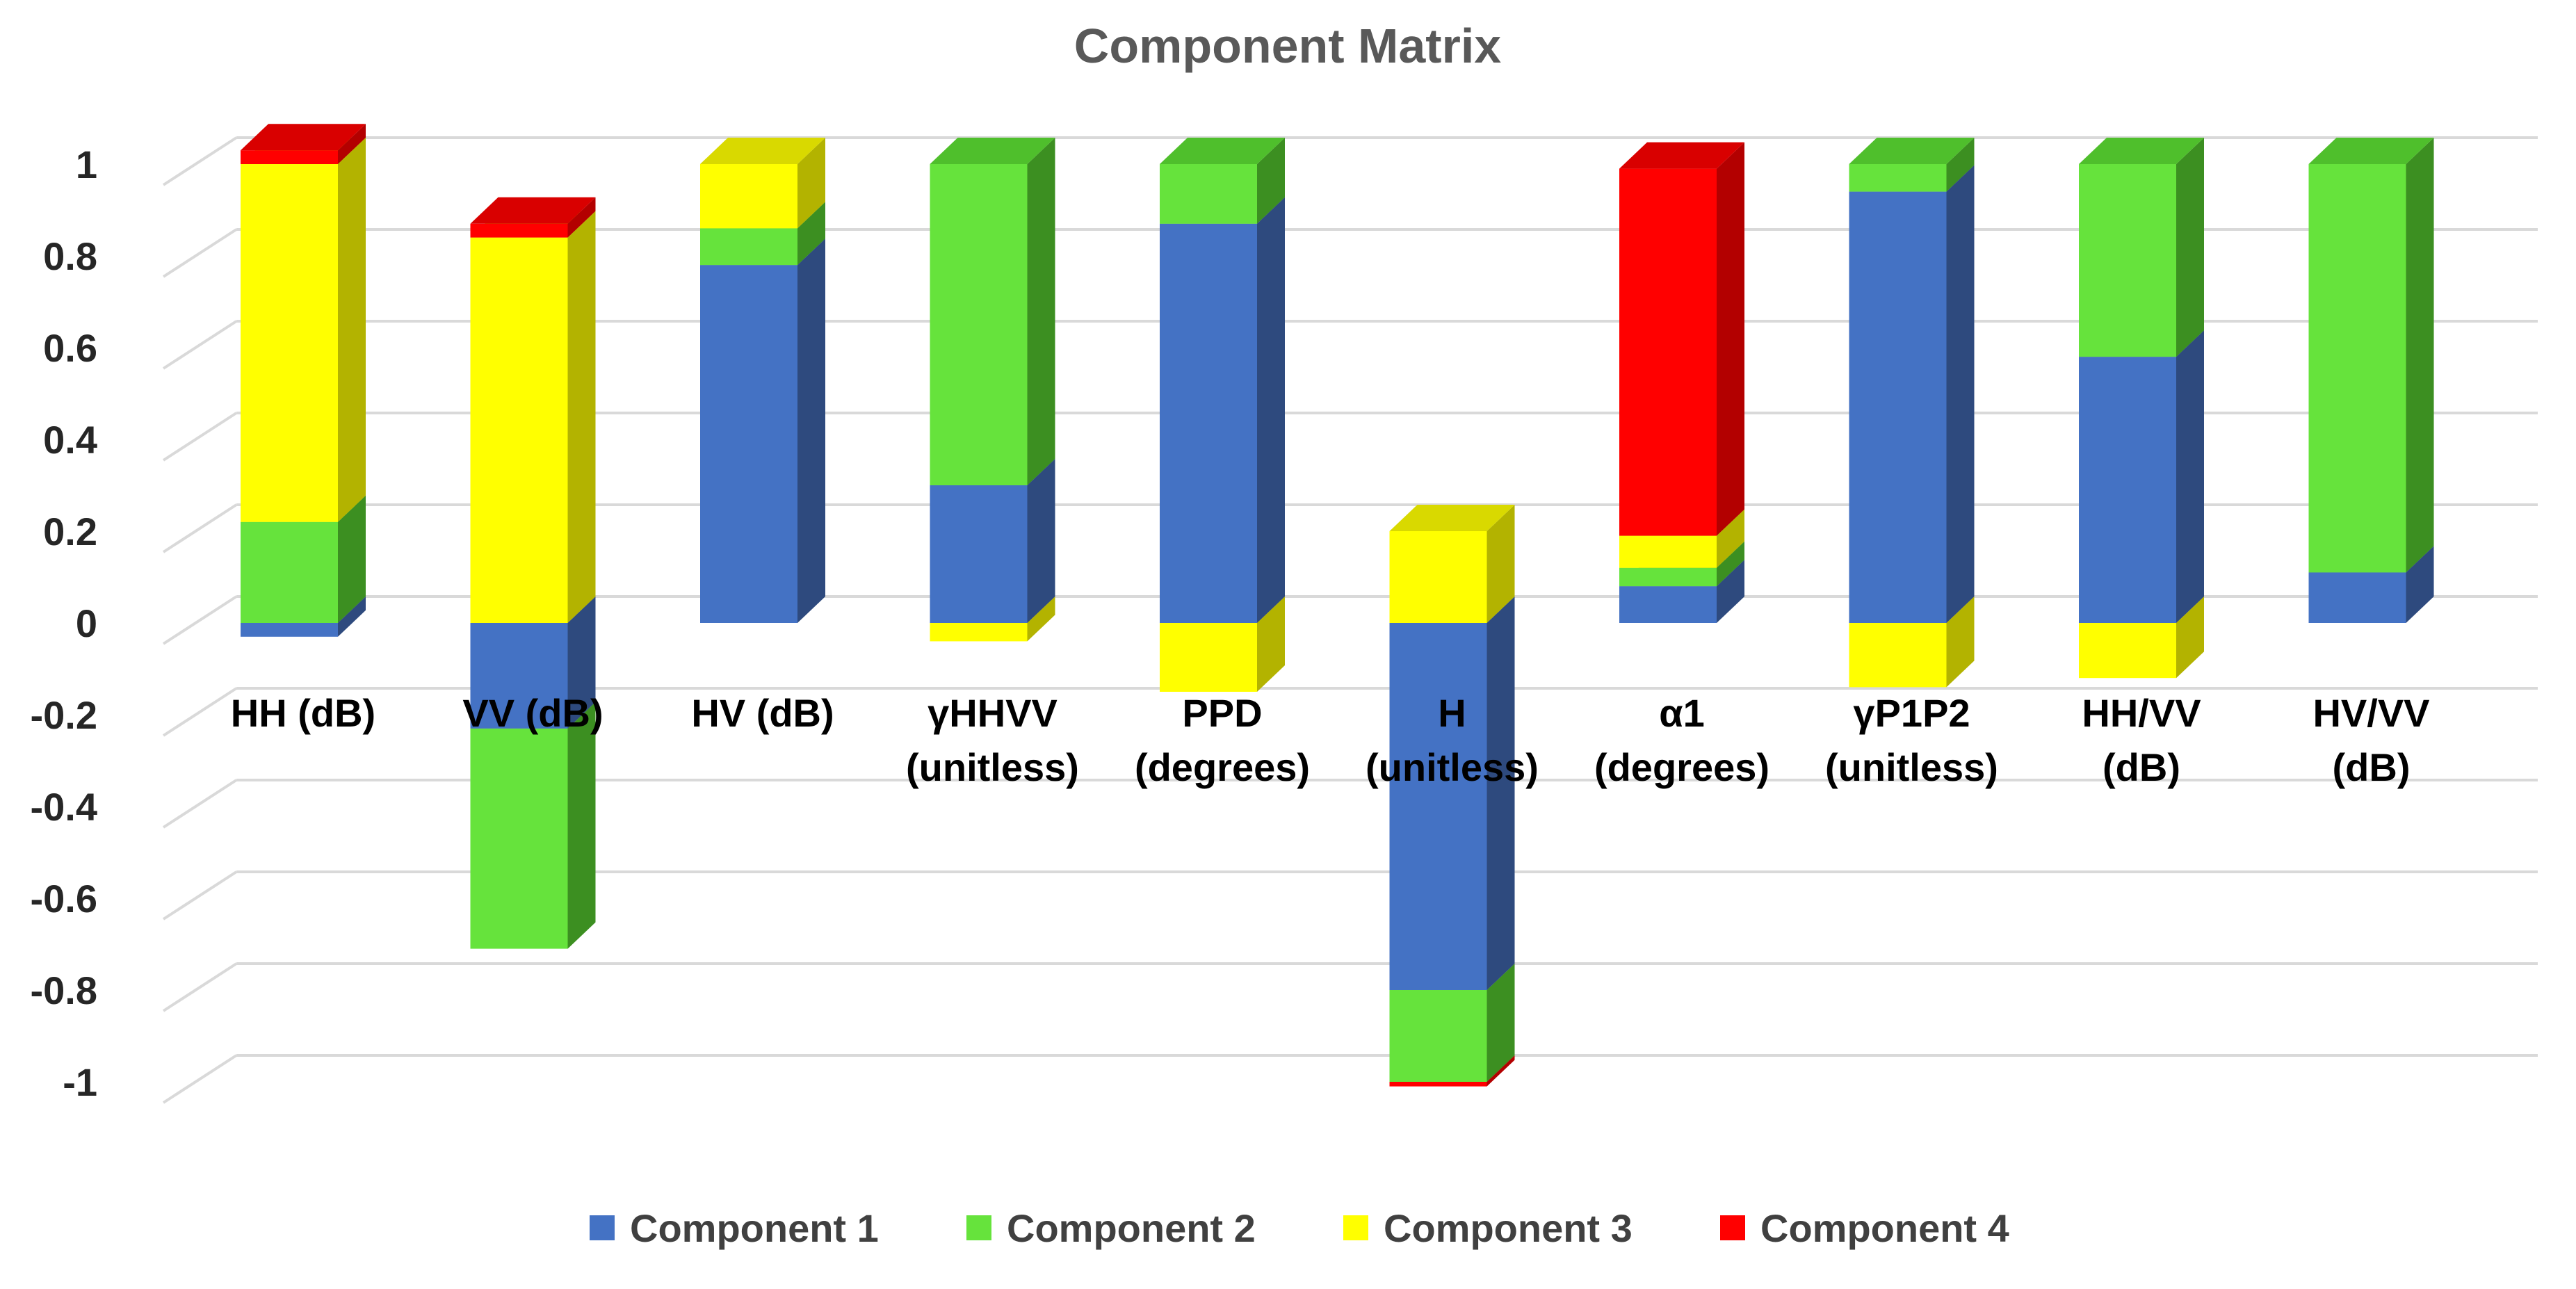 The image size is (2576, 1289). What do you see at coordinates (1501, 1071) in the screenshot?
I see `bar-h-unitless-component-4-side` at bounding box center [1501, 1071].